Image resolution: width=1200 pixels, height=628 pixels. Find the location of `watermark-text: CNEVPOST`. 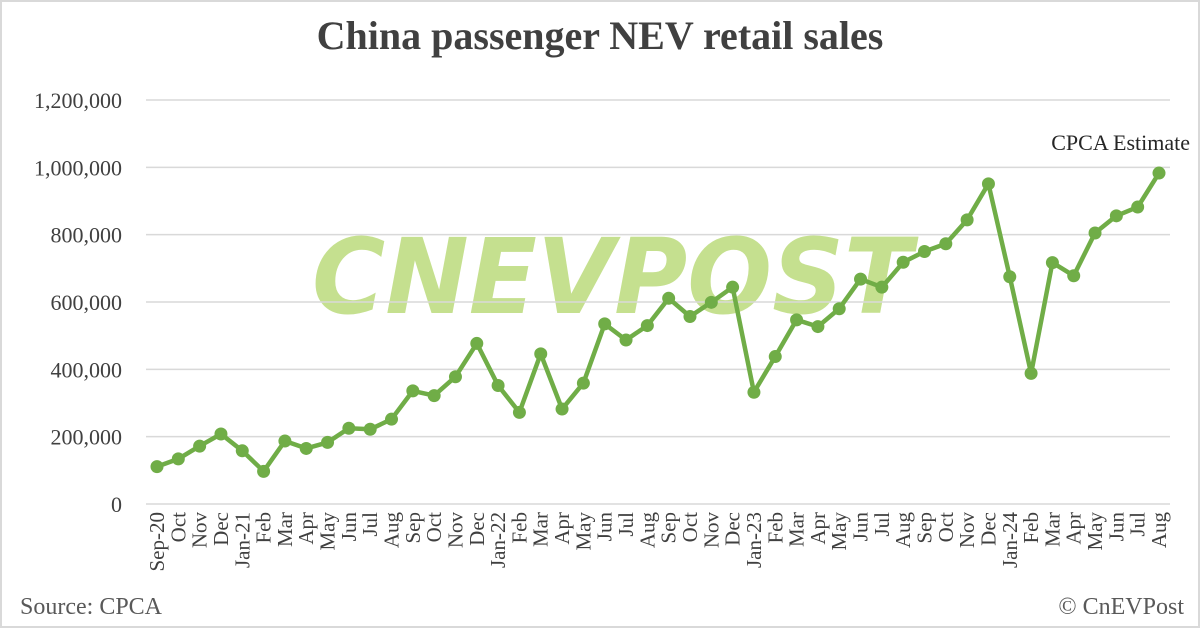

watermark-text: CNEVPOST is located at coordinates (615, 277).